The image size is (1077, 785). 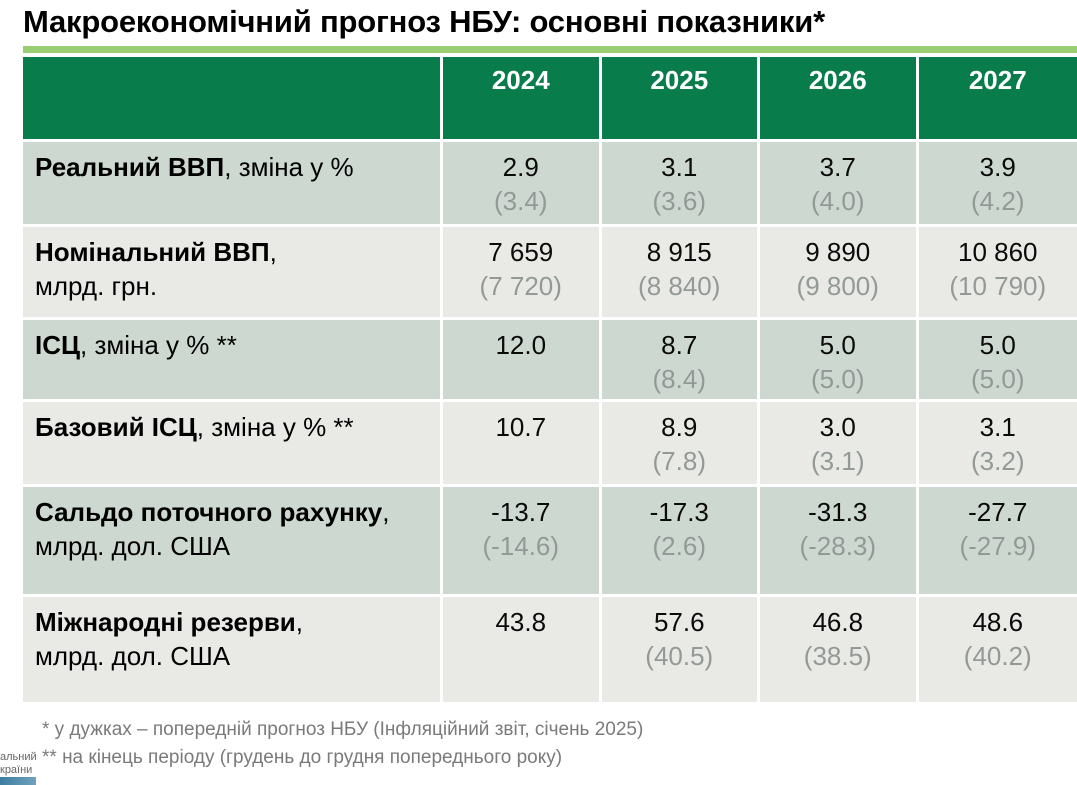 I want to click on value-previous: (38.5), so click(x=837, y=656).